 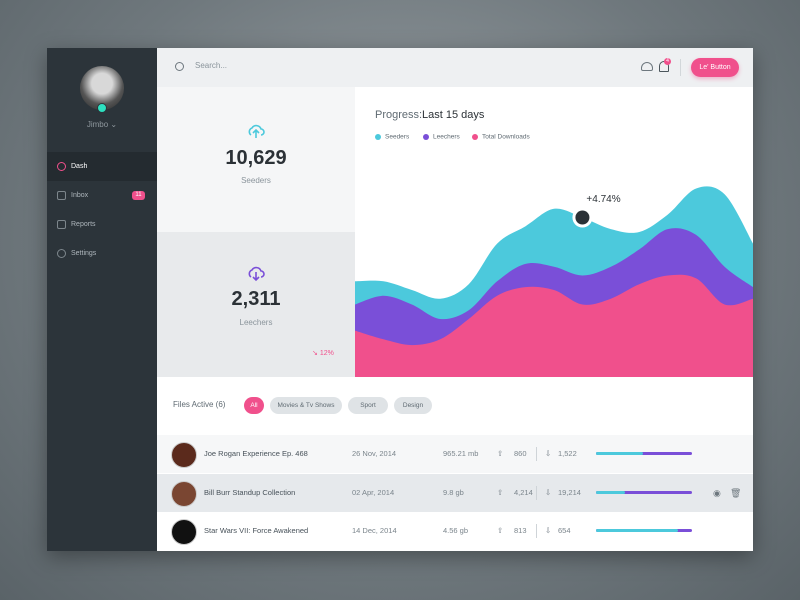 What do you see at coordinates (374, 453) in the screenshot?
I see `file-date: 26 Nov, 2014` at bounding box center [374, 453].